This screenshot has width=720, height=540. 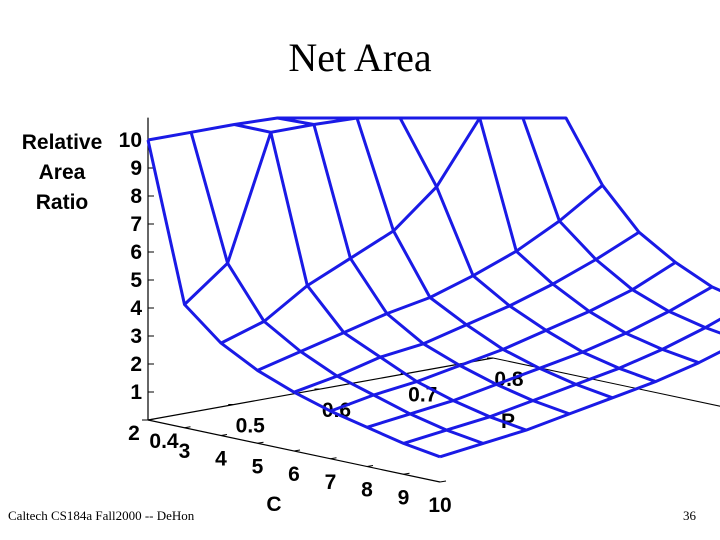 What do you see at coordinates (320, 129) in the screenshot?
I see `surface-line-const-c` at bounding box center [320, 129].